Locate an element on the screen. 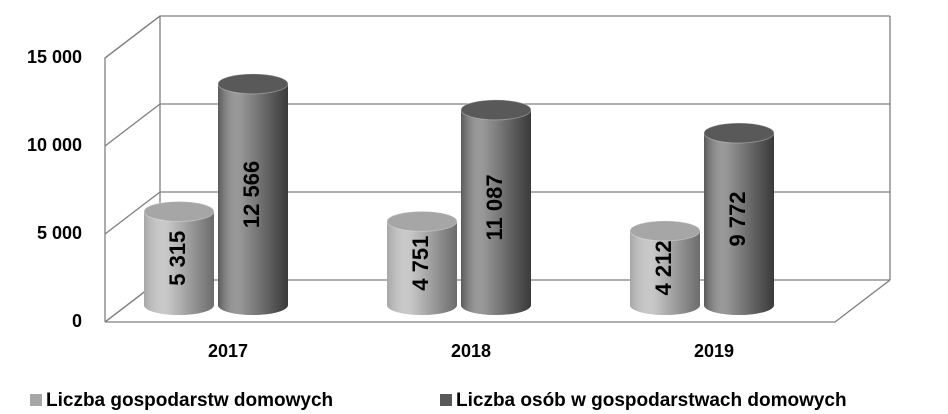 This screenshot has height=414, width=948. value-label: 9 772 is located at coordinates (737, 218).